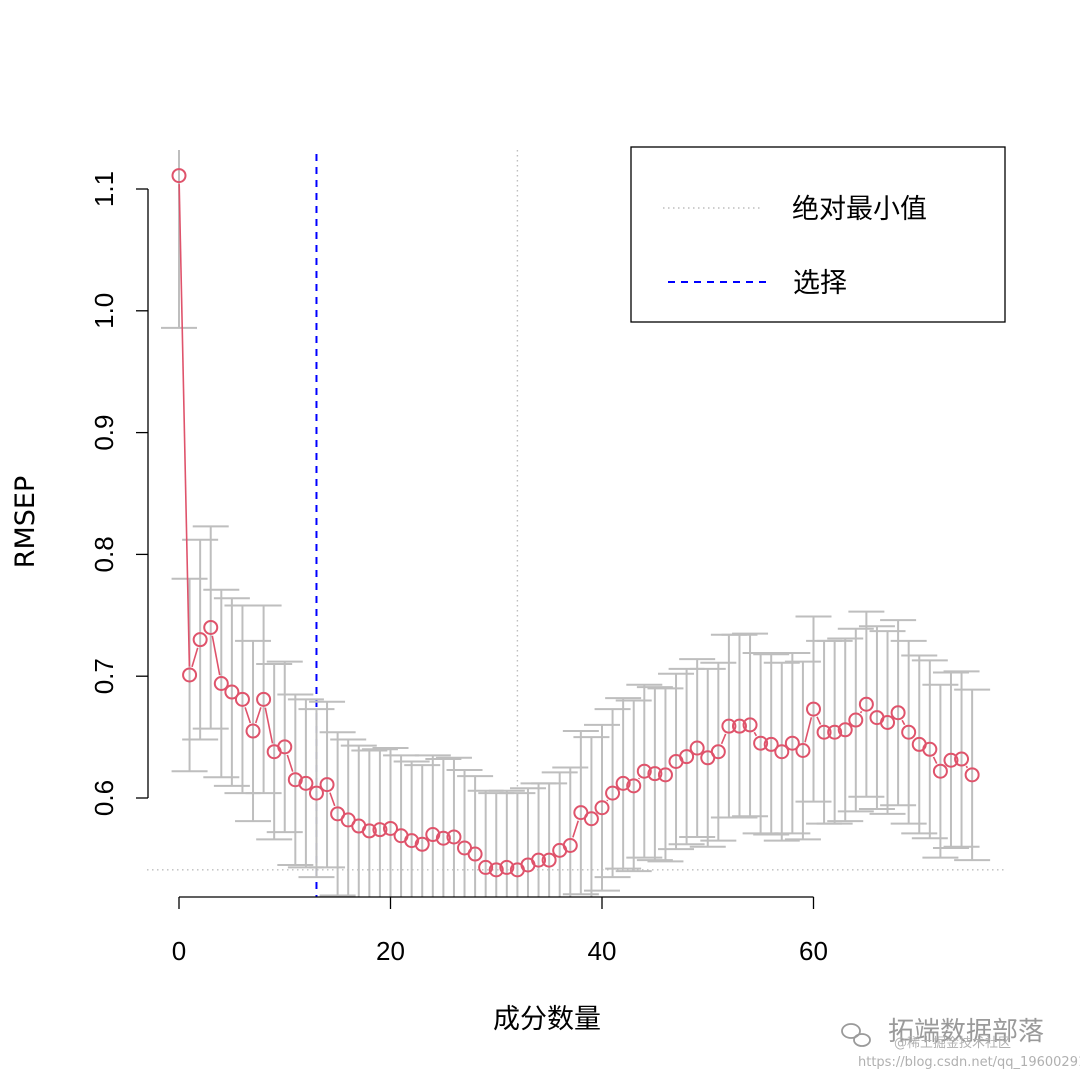  Describe the element at coordinates (966, 1032) in the screenshot. I see `watermark-brand: 拓端数据部落` at that location.